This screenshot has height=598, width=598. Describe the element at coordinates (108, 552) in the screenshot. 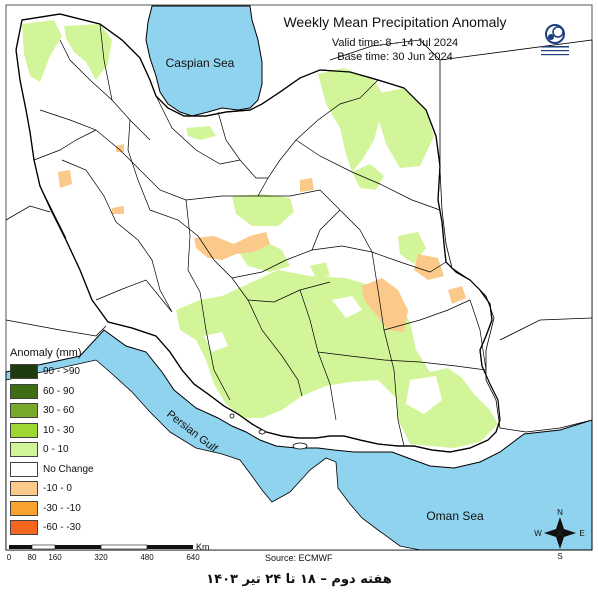

I see `scale-bar: Km 0 80 160 320 480 640` at that location.